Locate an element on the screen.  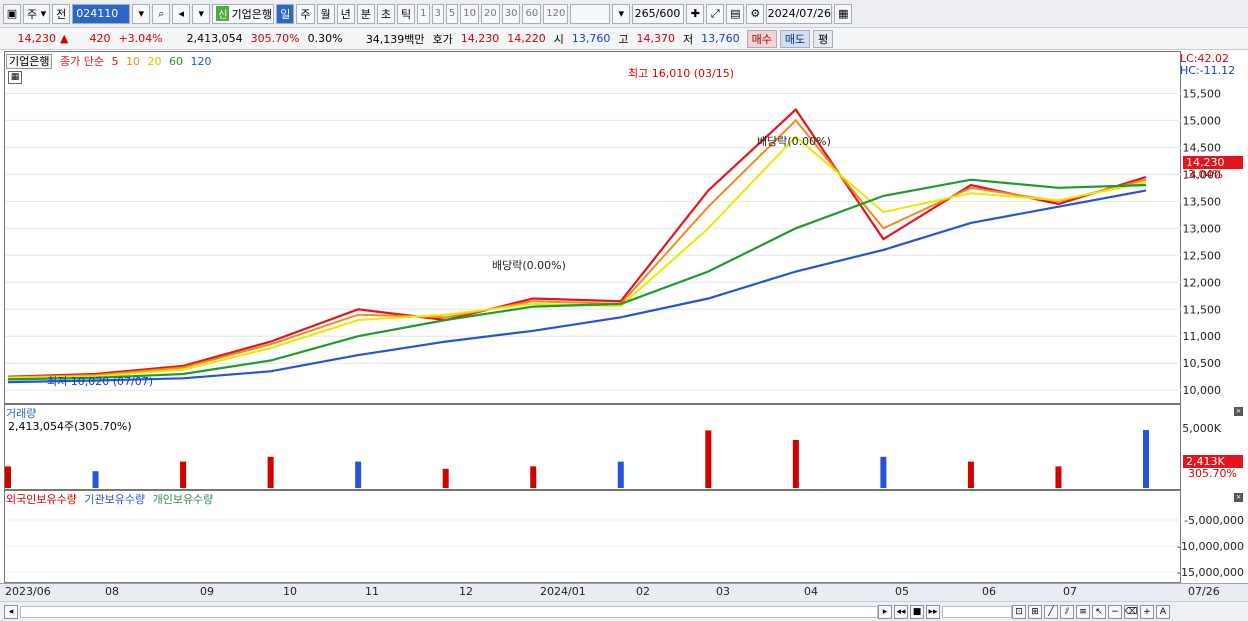
legend-individual: 개인보유수량 is located at coordinates (183, 499).